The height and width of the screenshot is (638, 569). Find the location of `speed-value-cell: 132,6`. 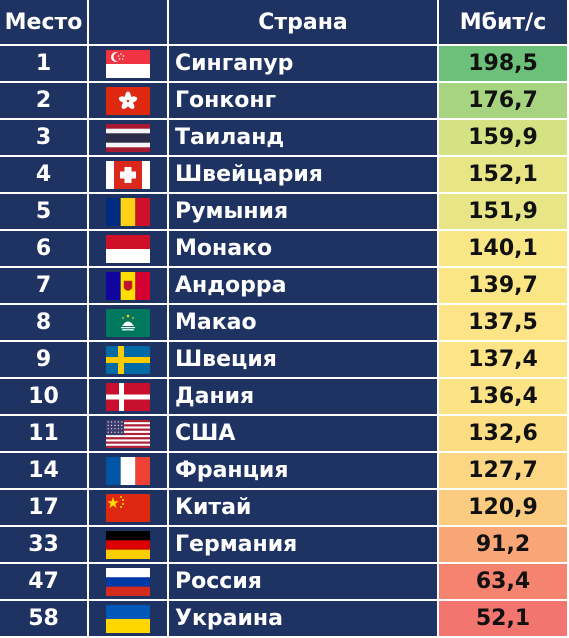

speed-value-cell: 132,6 is located at coordinates (504, 434).